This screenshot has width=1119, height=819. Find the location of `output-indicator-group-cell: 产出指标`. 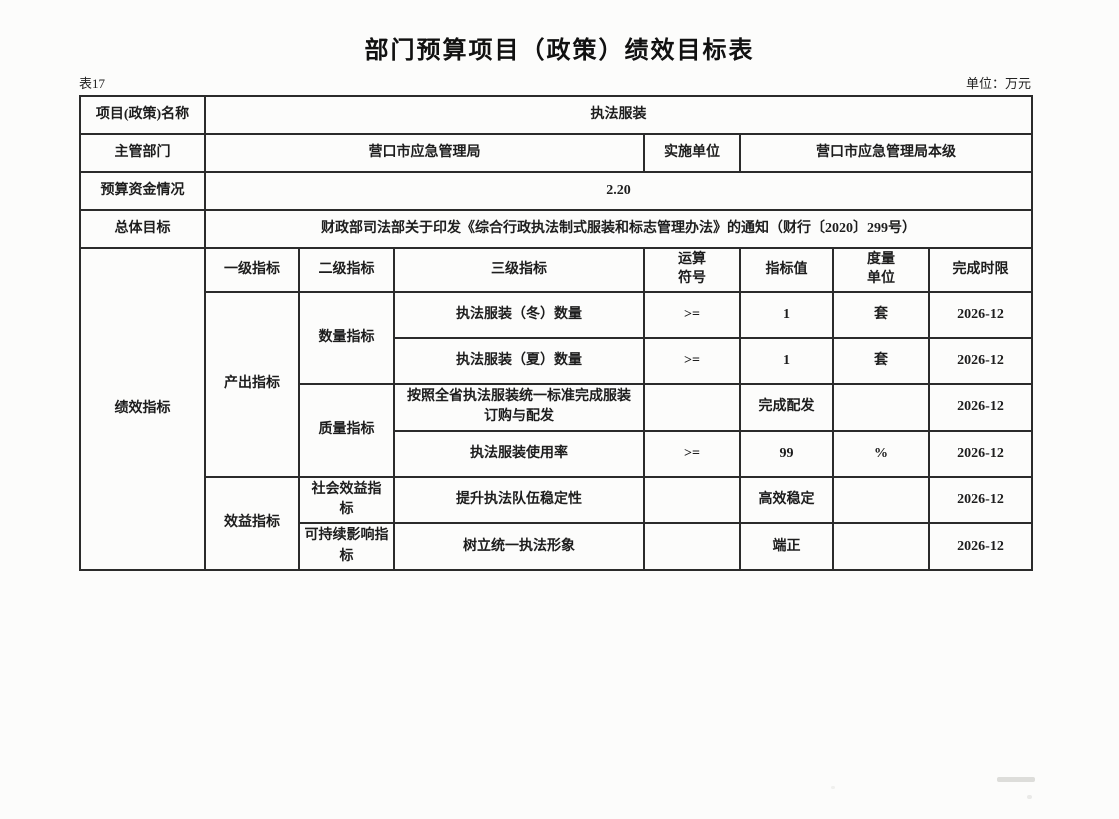

output-indicator-group-cell: 产出指标 is located at coordinates (252, 384).